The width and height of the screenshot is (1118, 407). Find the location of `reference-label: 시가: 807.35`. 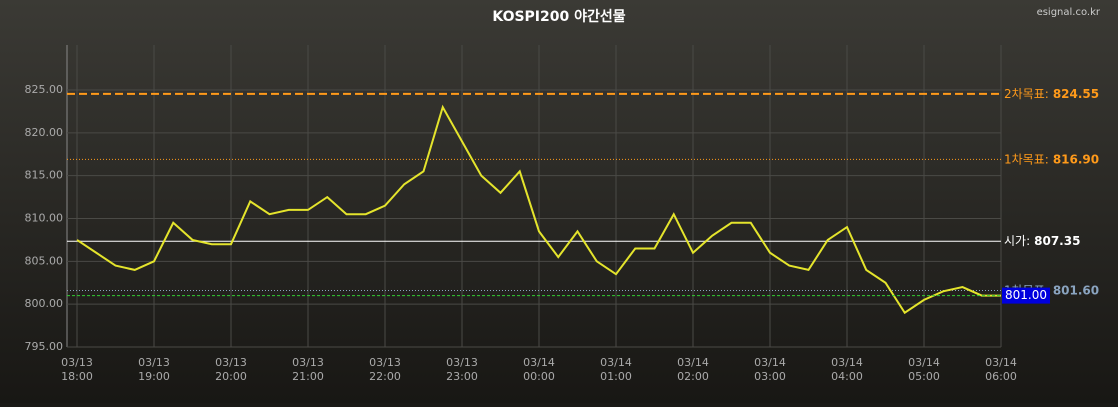

reference-label: 시가: 807.35 is located at coordinates (1042, 241).